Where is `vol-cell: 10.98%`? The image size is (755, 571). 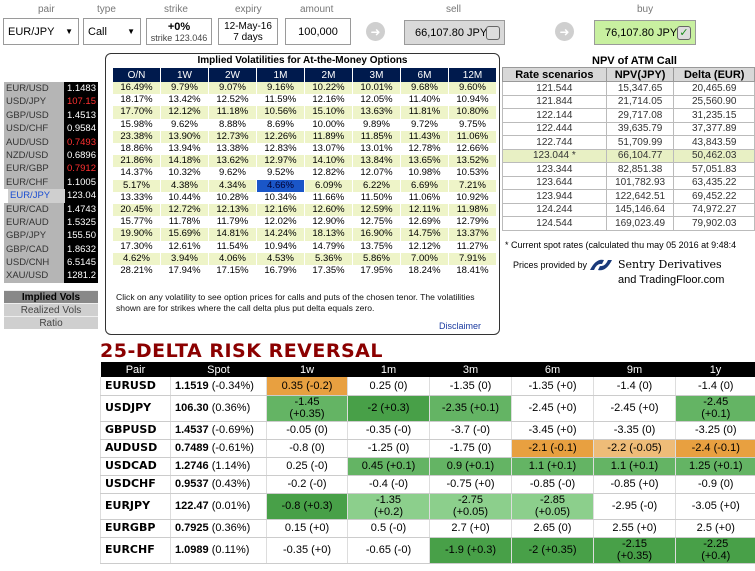
vol-cell: 10.98% is located at coordinates (424, 173).